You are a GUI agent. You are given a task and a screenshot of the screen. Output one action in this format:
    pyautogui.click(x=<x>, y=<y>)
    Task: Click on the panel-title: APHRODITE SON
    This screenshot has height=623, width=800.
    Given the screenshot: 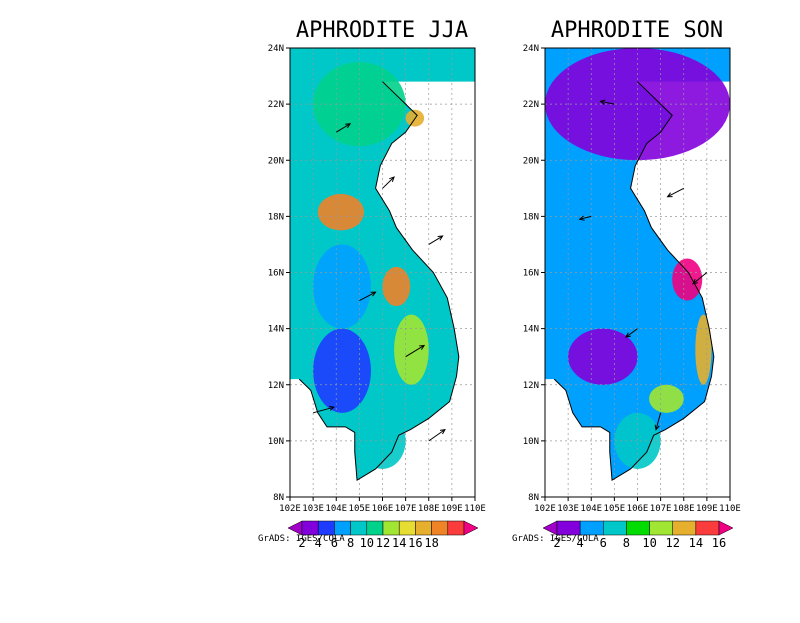 What is the action you would take?
    pyautogui.click(x=637, y=30)
    